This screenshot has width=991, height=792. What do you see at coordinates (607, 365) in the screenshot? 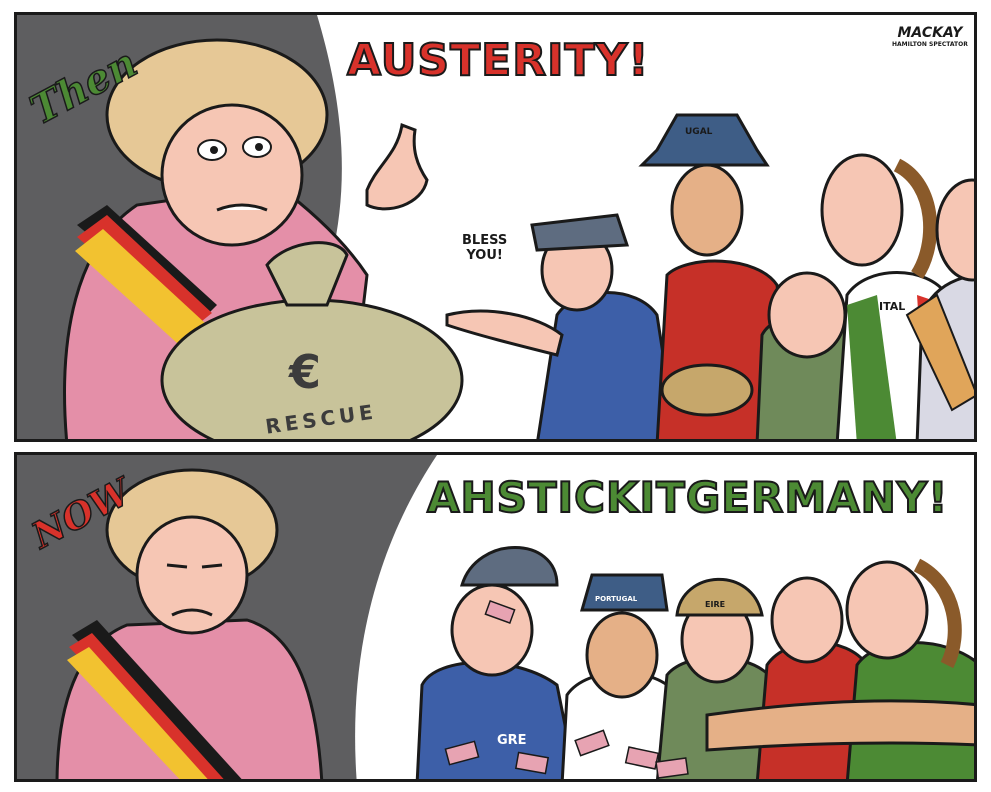
I see `crowd-greece` at bounding box center [607, 365].